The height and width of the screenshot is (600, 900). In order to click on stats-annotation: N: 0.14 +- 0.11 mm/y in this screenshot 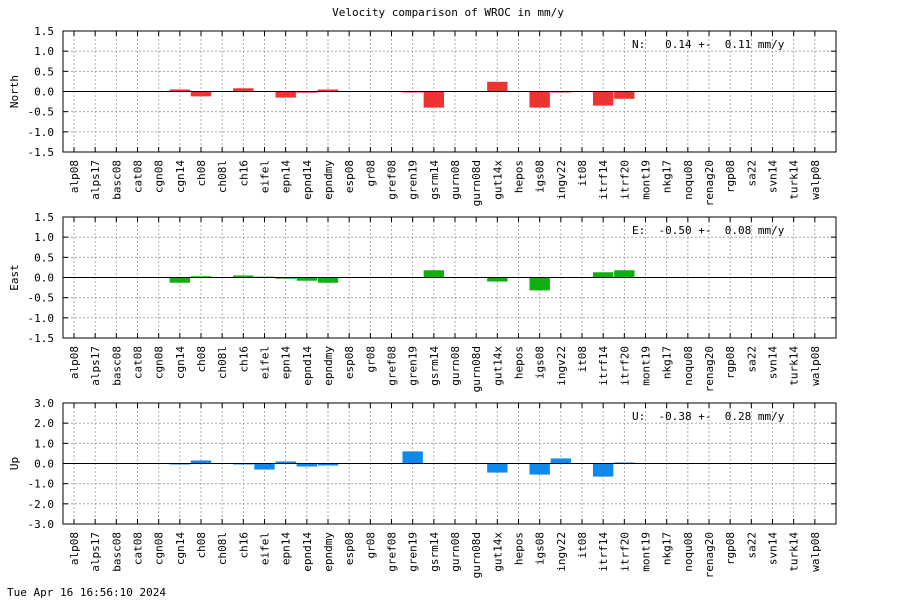, I will do `click(708, 44)`.